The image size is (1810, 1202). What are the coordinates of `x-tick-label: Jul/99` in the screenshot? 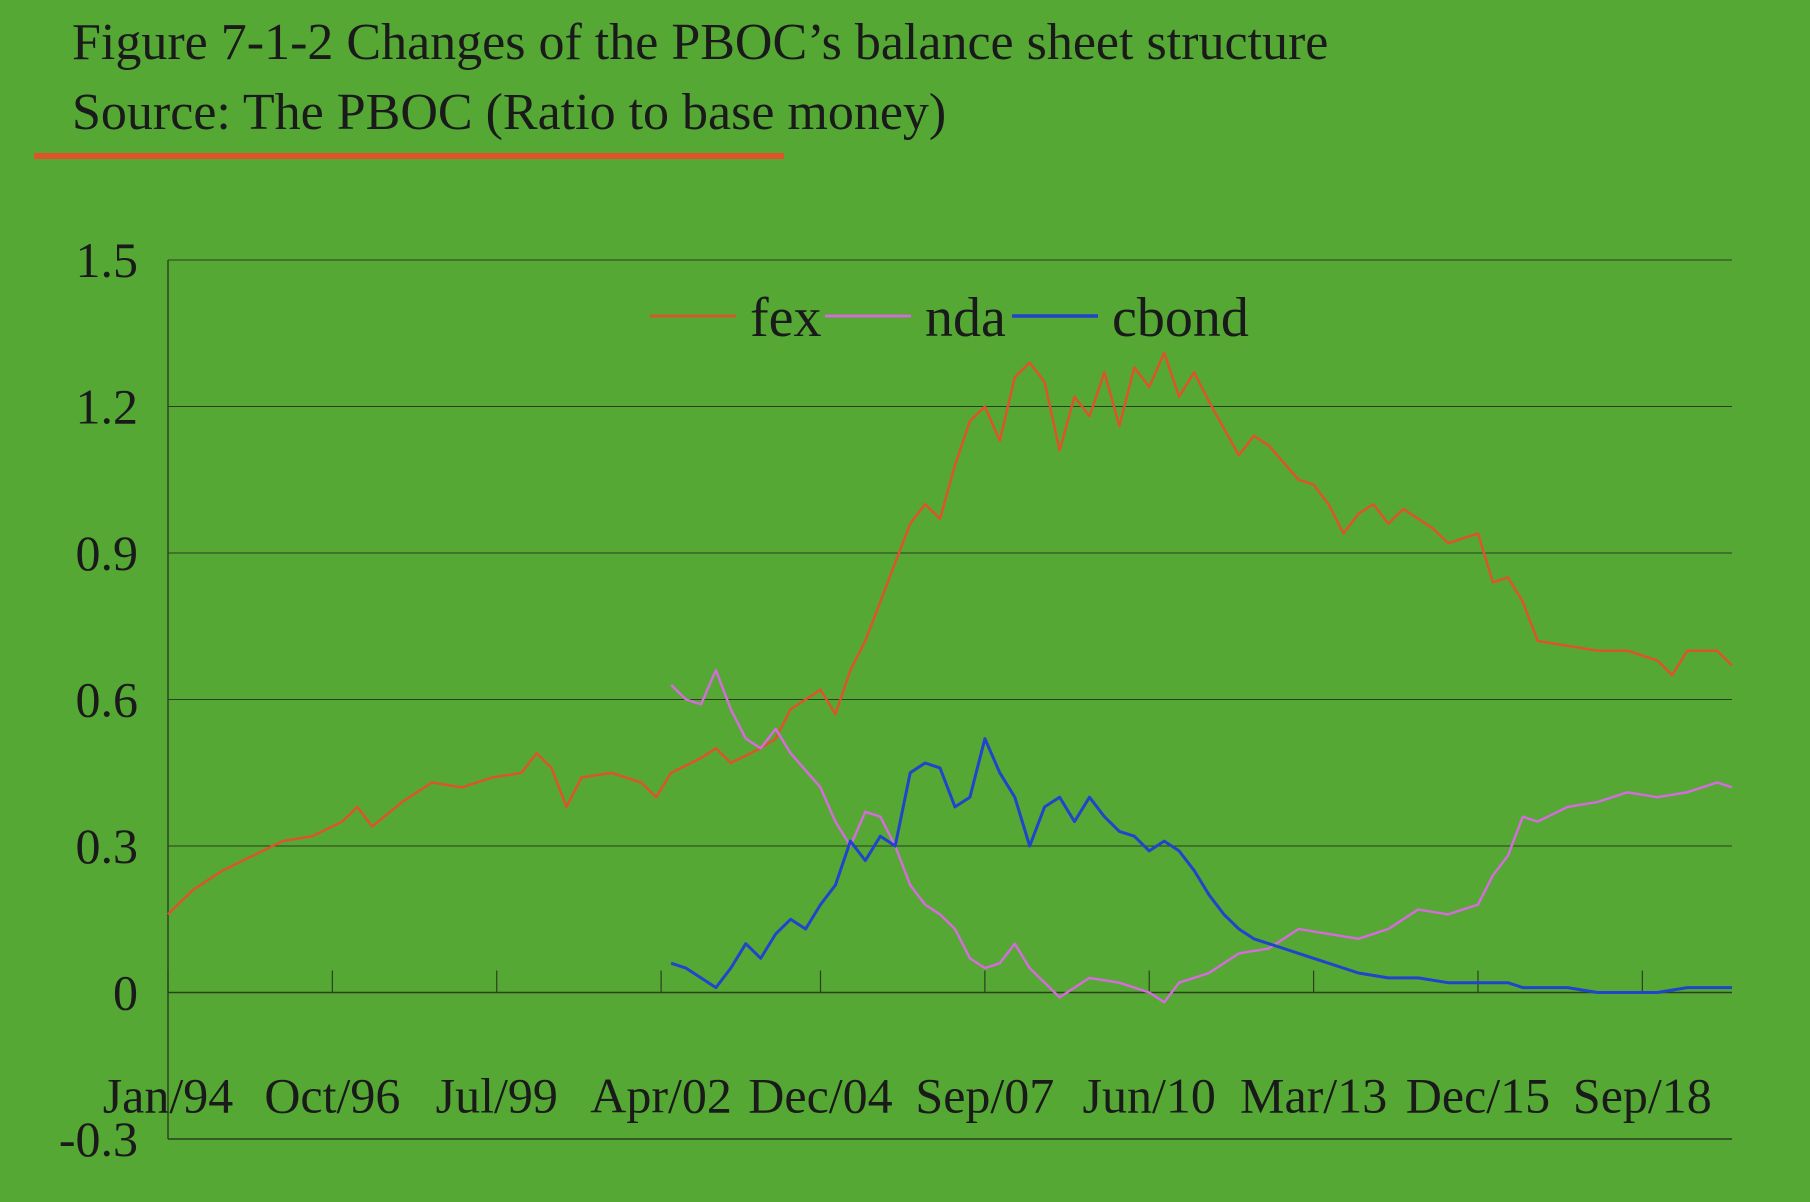 It's located at (497, 1096).